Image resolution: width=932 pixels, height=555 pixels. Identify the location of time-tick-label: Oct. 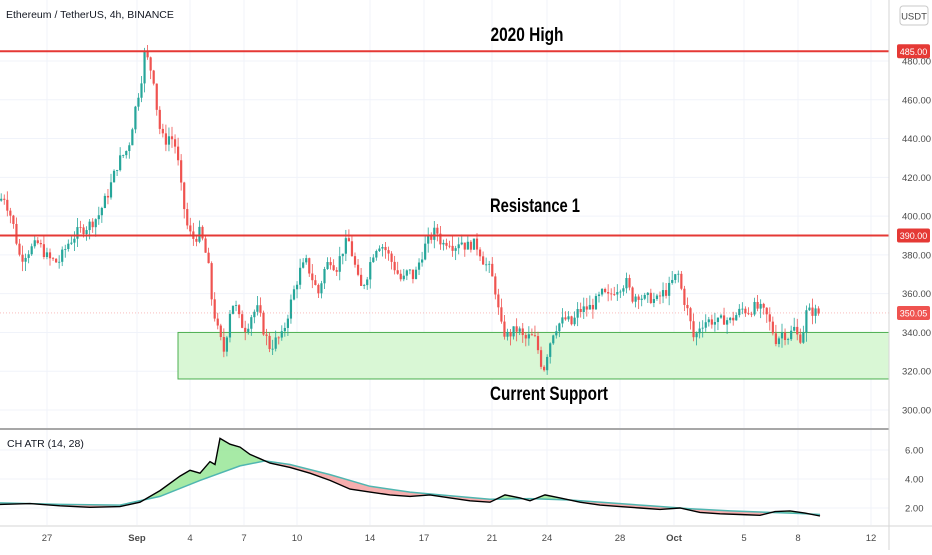
(674, 538).